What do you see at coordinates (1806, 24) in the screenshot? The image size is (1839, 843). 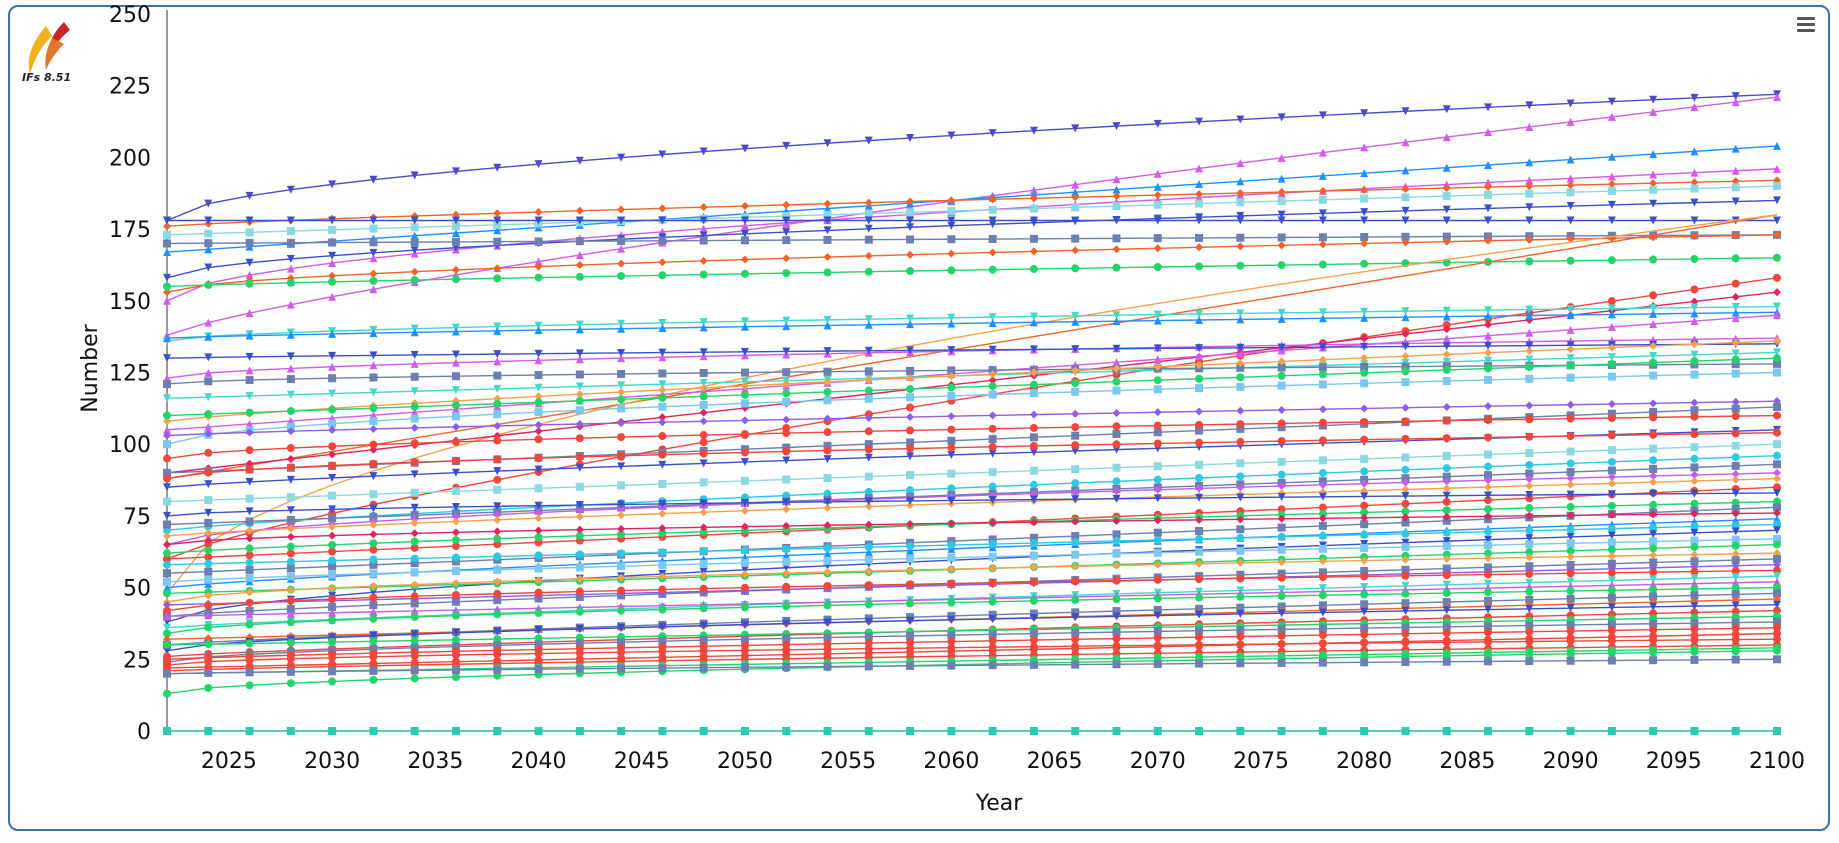 I see `hamburger-menu-icon` at bounding box center [1806, 24].